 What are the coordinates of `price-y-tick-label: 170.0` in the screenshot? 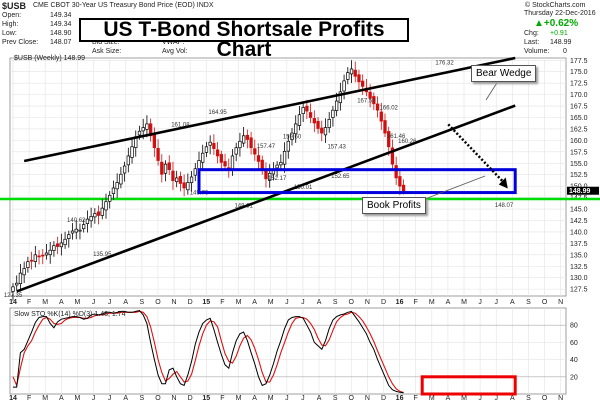 It's located at (579, 95).